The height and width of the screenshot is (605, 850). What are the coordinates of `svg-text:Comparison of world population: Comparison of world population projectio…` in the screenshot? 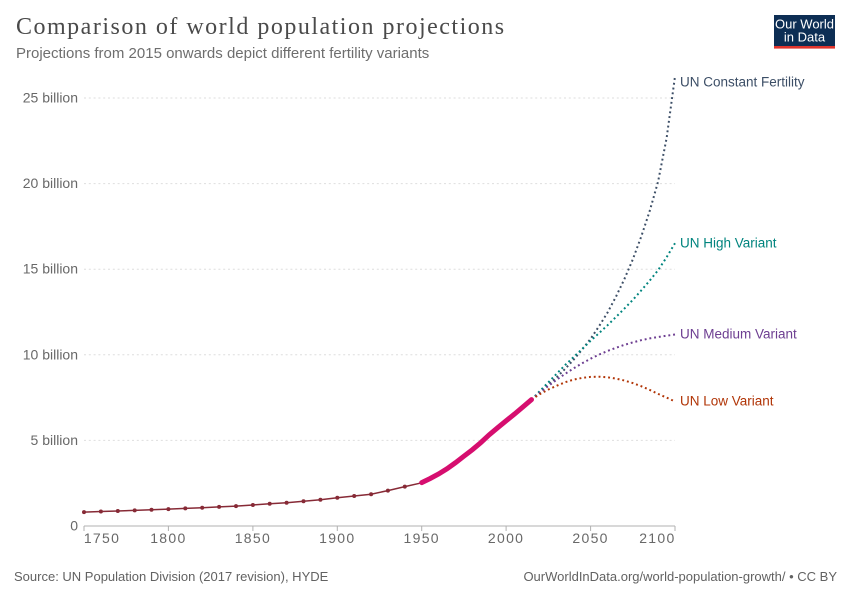 It's located at (261, 27).